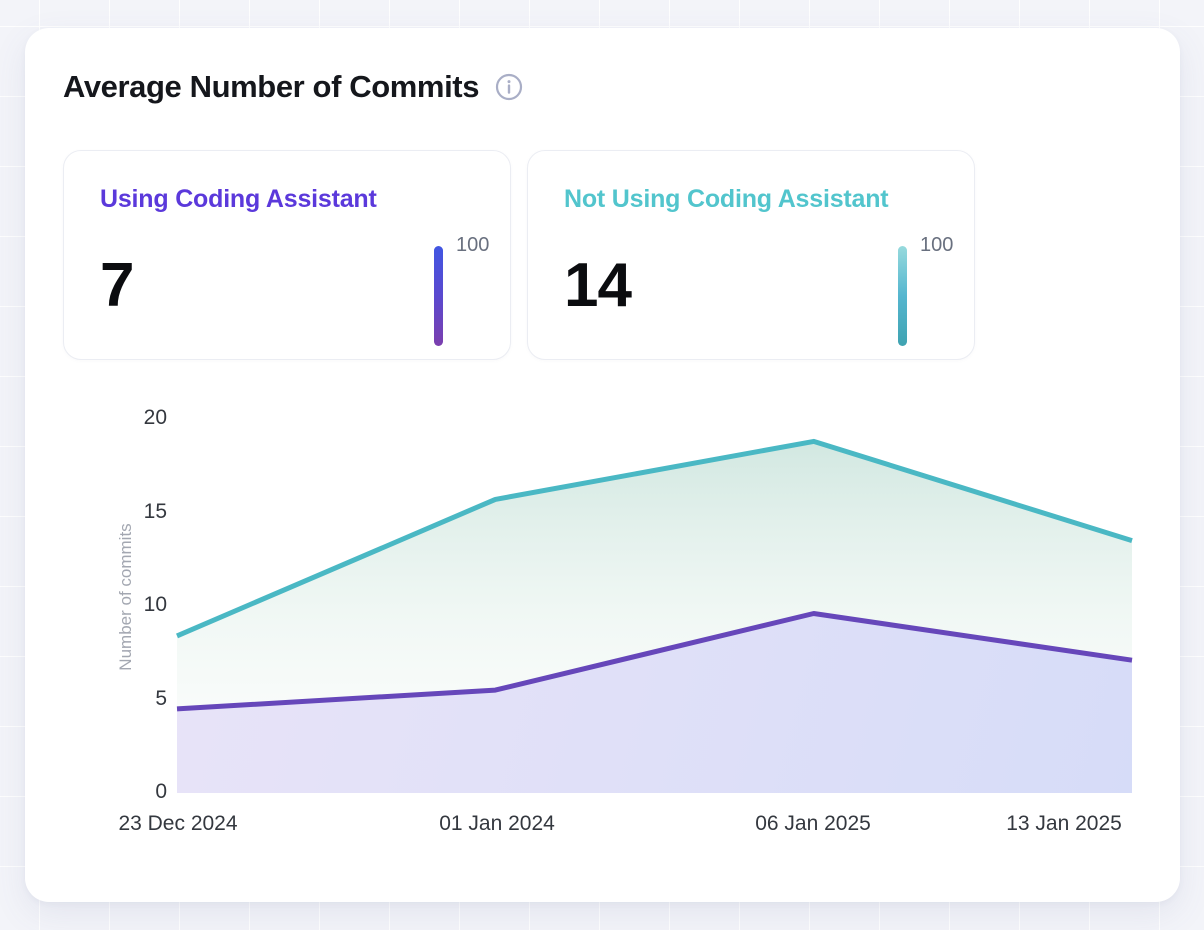  I want to click on stat-card-using: Using Coding Assistant 7 100, so click(287, 255).